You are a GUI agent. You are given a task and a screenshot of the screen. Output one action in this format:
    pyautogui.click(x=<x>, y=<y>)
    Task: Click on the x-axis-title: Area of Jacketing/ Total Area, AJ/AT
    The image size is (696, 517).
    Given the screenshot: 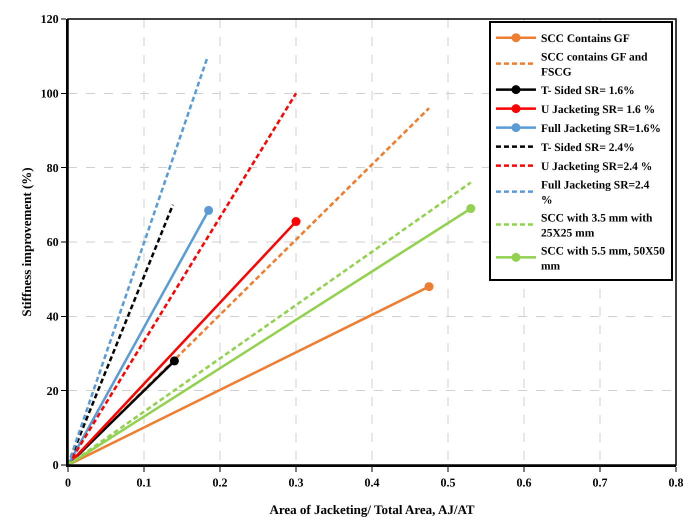 What is the action you would take?
    pyautogui.click(x=372, y=509)
    